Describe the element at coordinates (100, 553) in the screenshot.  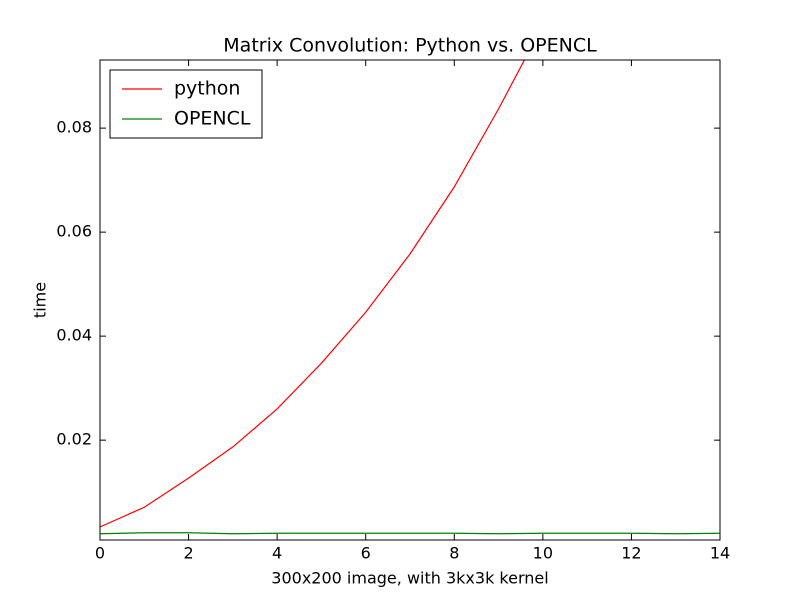
I see `x-tick-label: 0` at that location.